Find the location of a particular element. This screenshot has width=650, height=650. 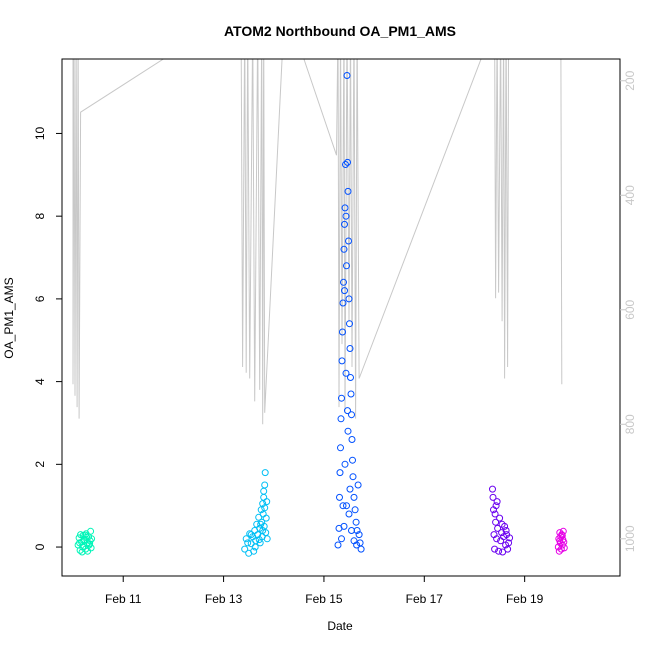

y-axis: 0 2 4 6 8 10 is located at coordinates (47, 338).